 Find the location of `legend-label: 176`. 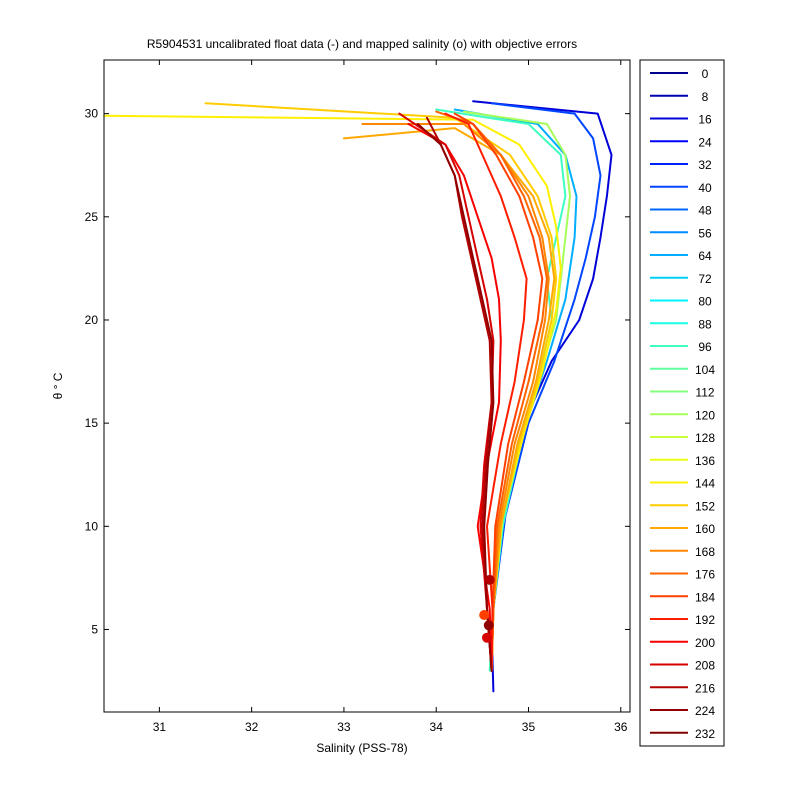

legend-label: 176 is located at coordinates (705, 575).